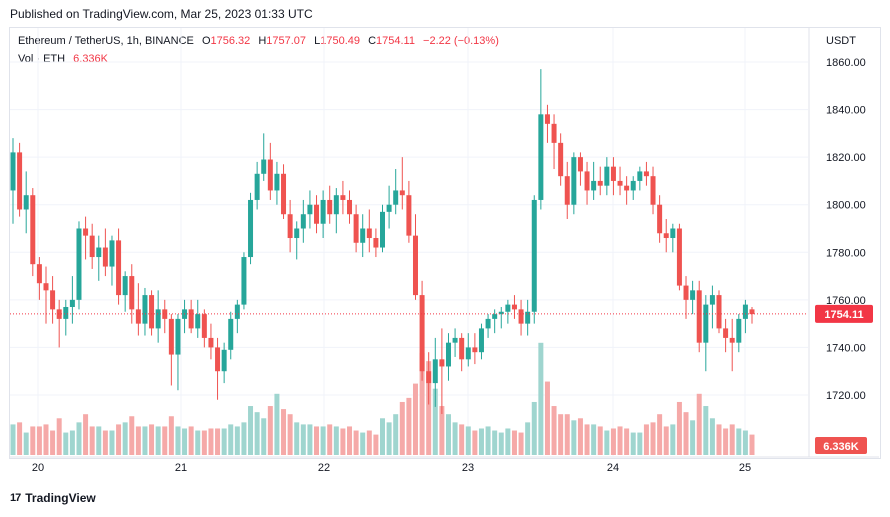  What do you see at coordinates (461, 41) in the screenshot?
I see `change-value: −2.22 (−0.13%)` at bounding box center [461, 41].